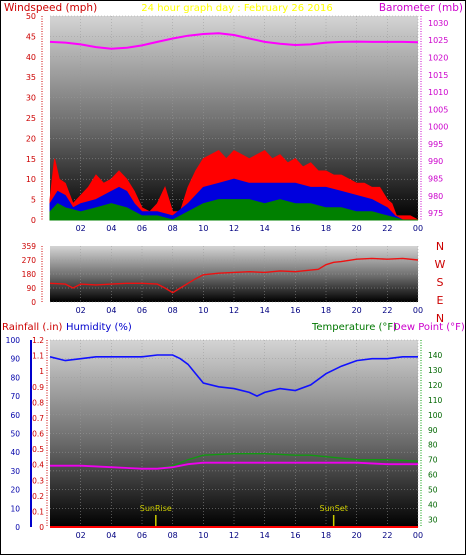 This screenshot has height=555, width=466. What do you see at coordinates (31, 36) in the screenshot?
I see `y-tick-label: 45` at bounding box center [31, 36].